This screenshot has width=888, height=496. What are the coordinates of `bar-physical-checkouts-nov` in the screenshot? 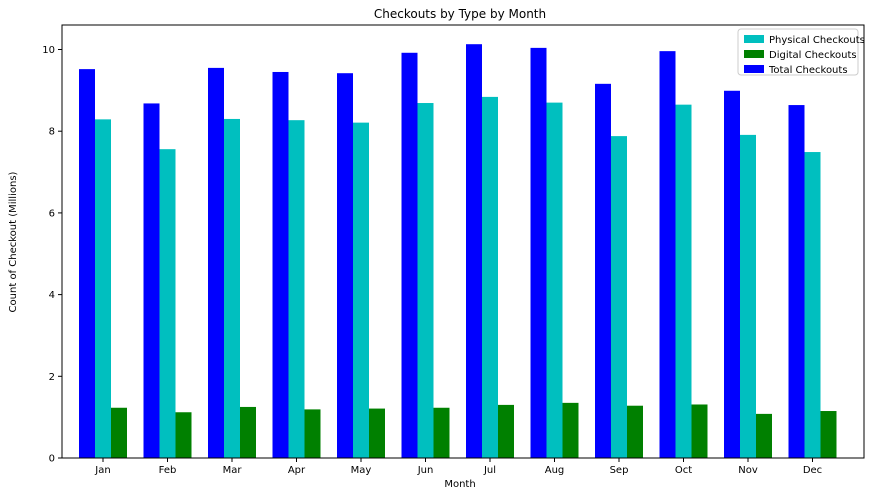 It's located at (748, 296).